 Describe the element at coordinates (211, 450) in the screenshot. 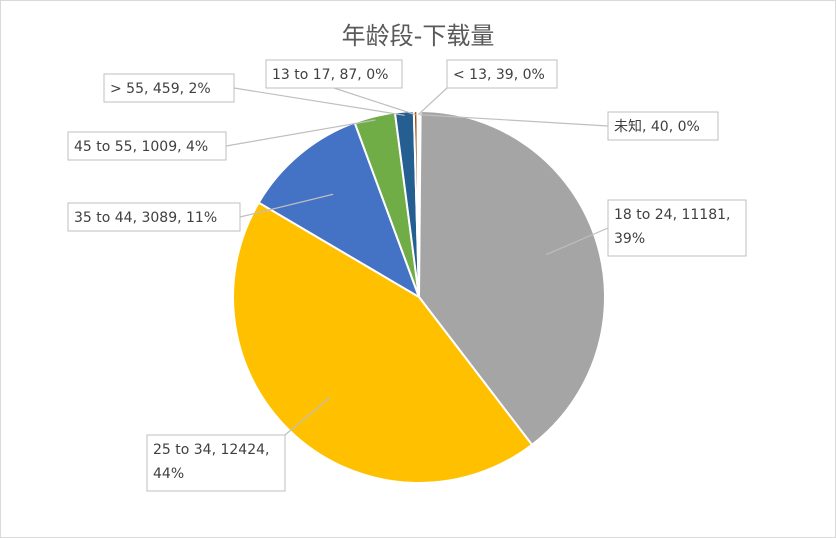

I see `data-label-text: 25 to 34, 12424,` at that location.